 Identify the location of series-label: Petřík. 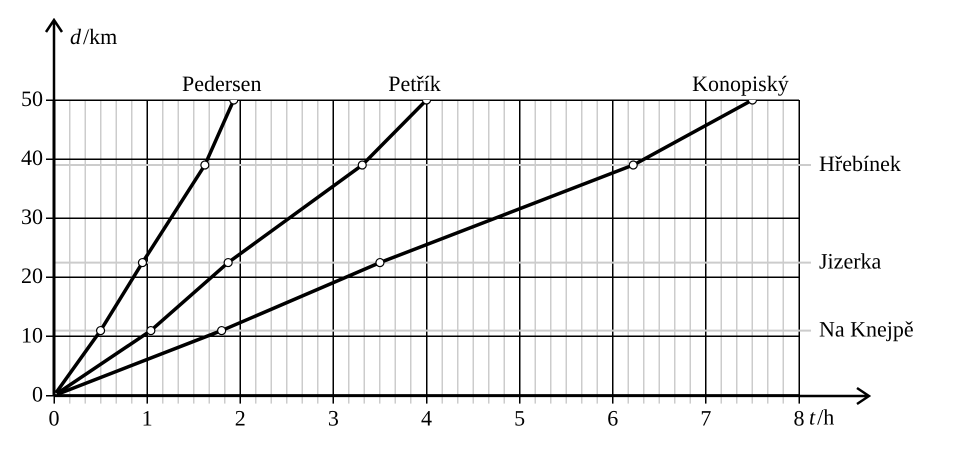
(414, 83).